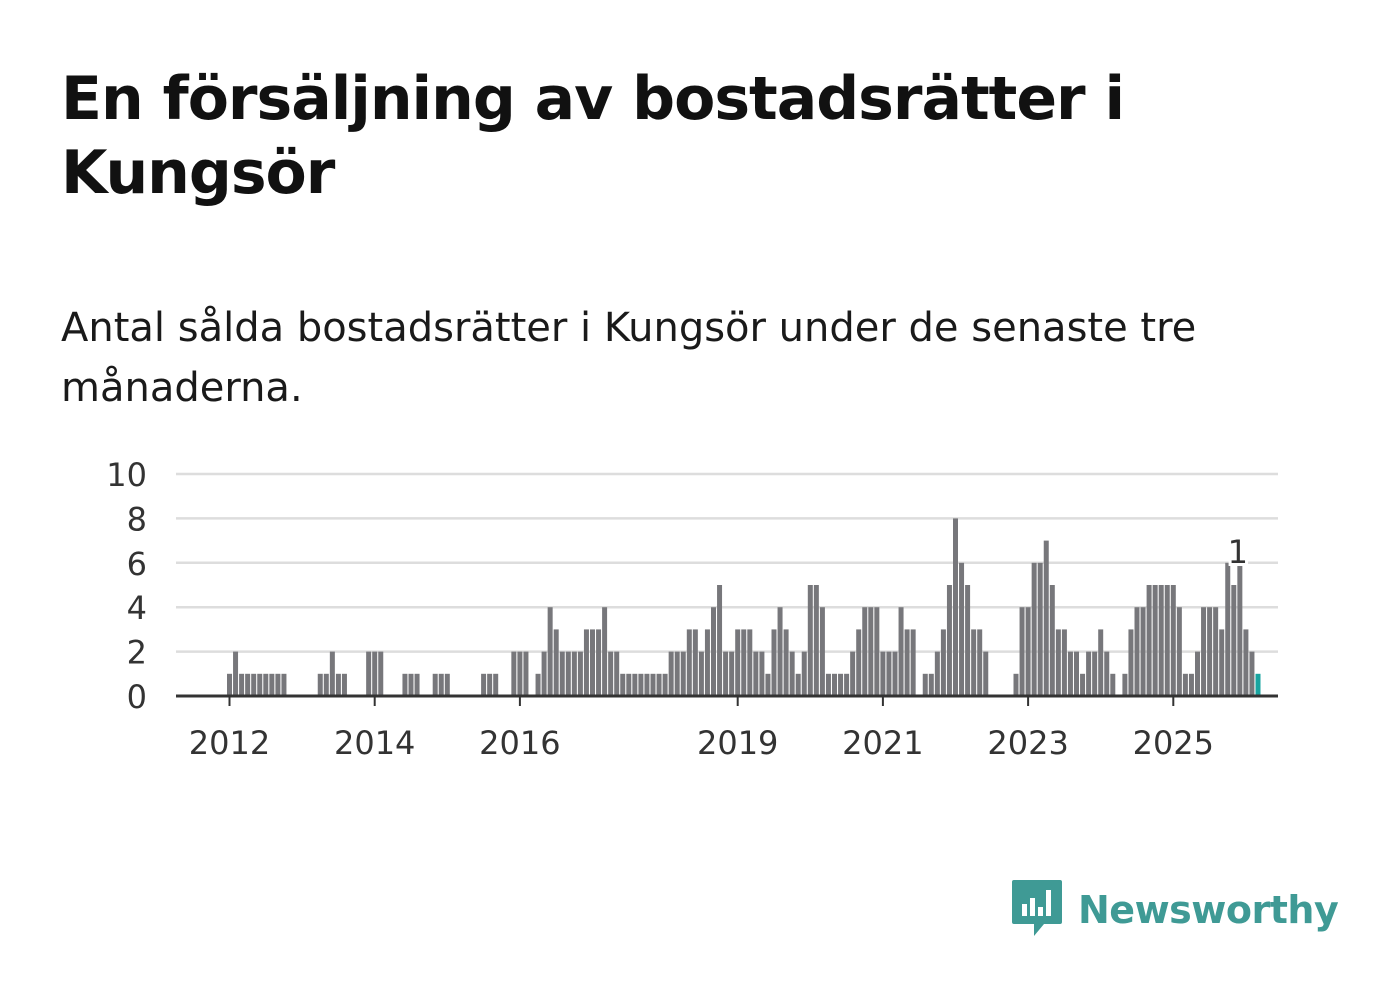 The width and height of the screenshot is (1382, 999). Describe the element at coordinates (229, 743) in the screenshot. I see `x-tick-label: 2012` at that location.